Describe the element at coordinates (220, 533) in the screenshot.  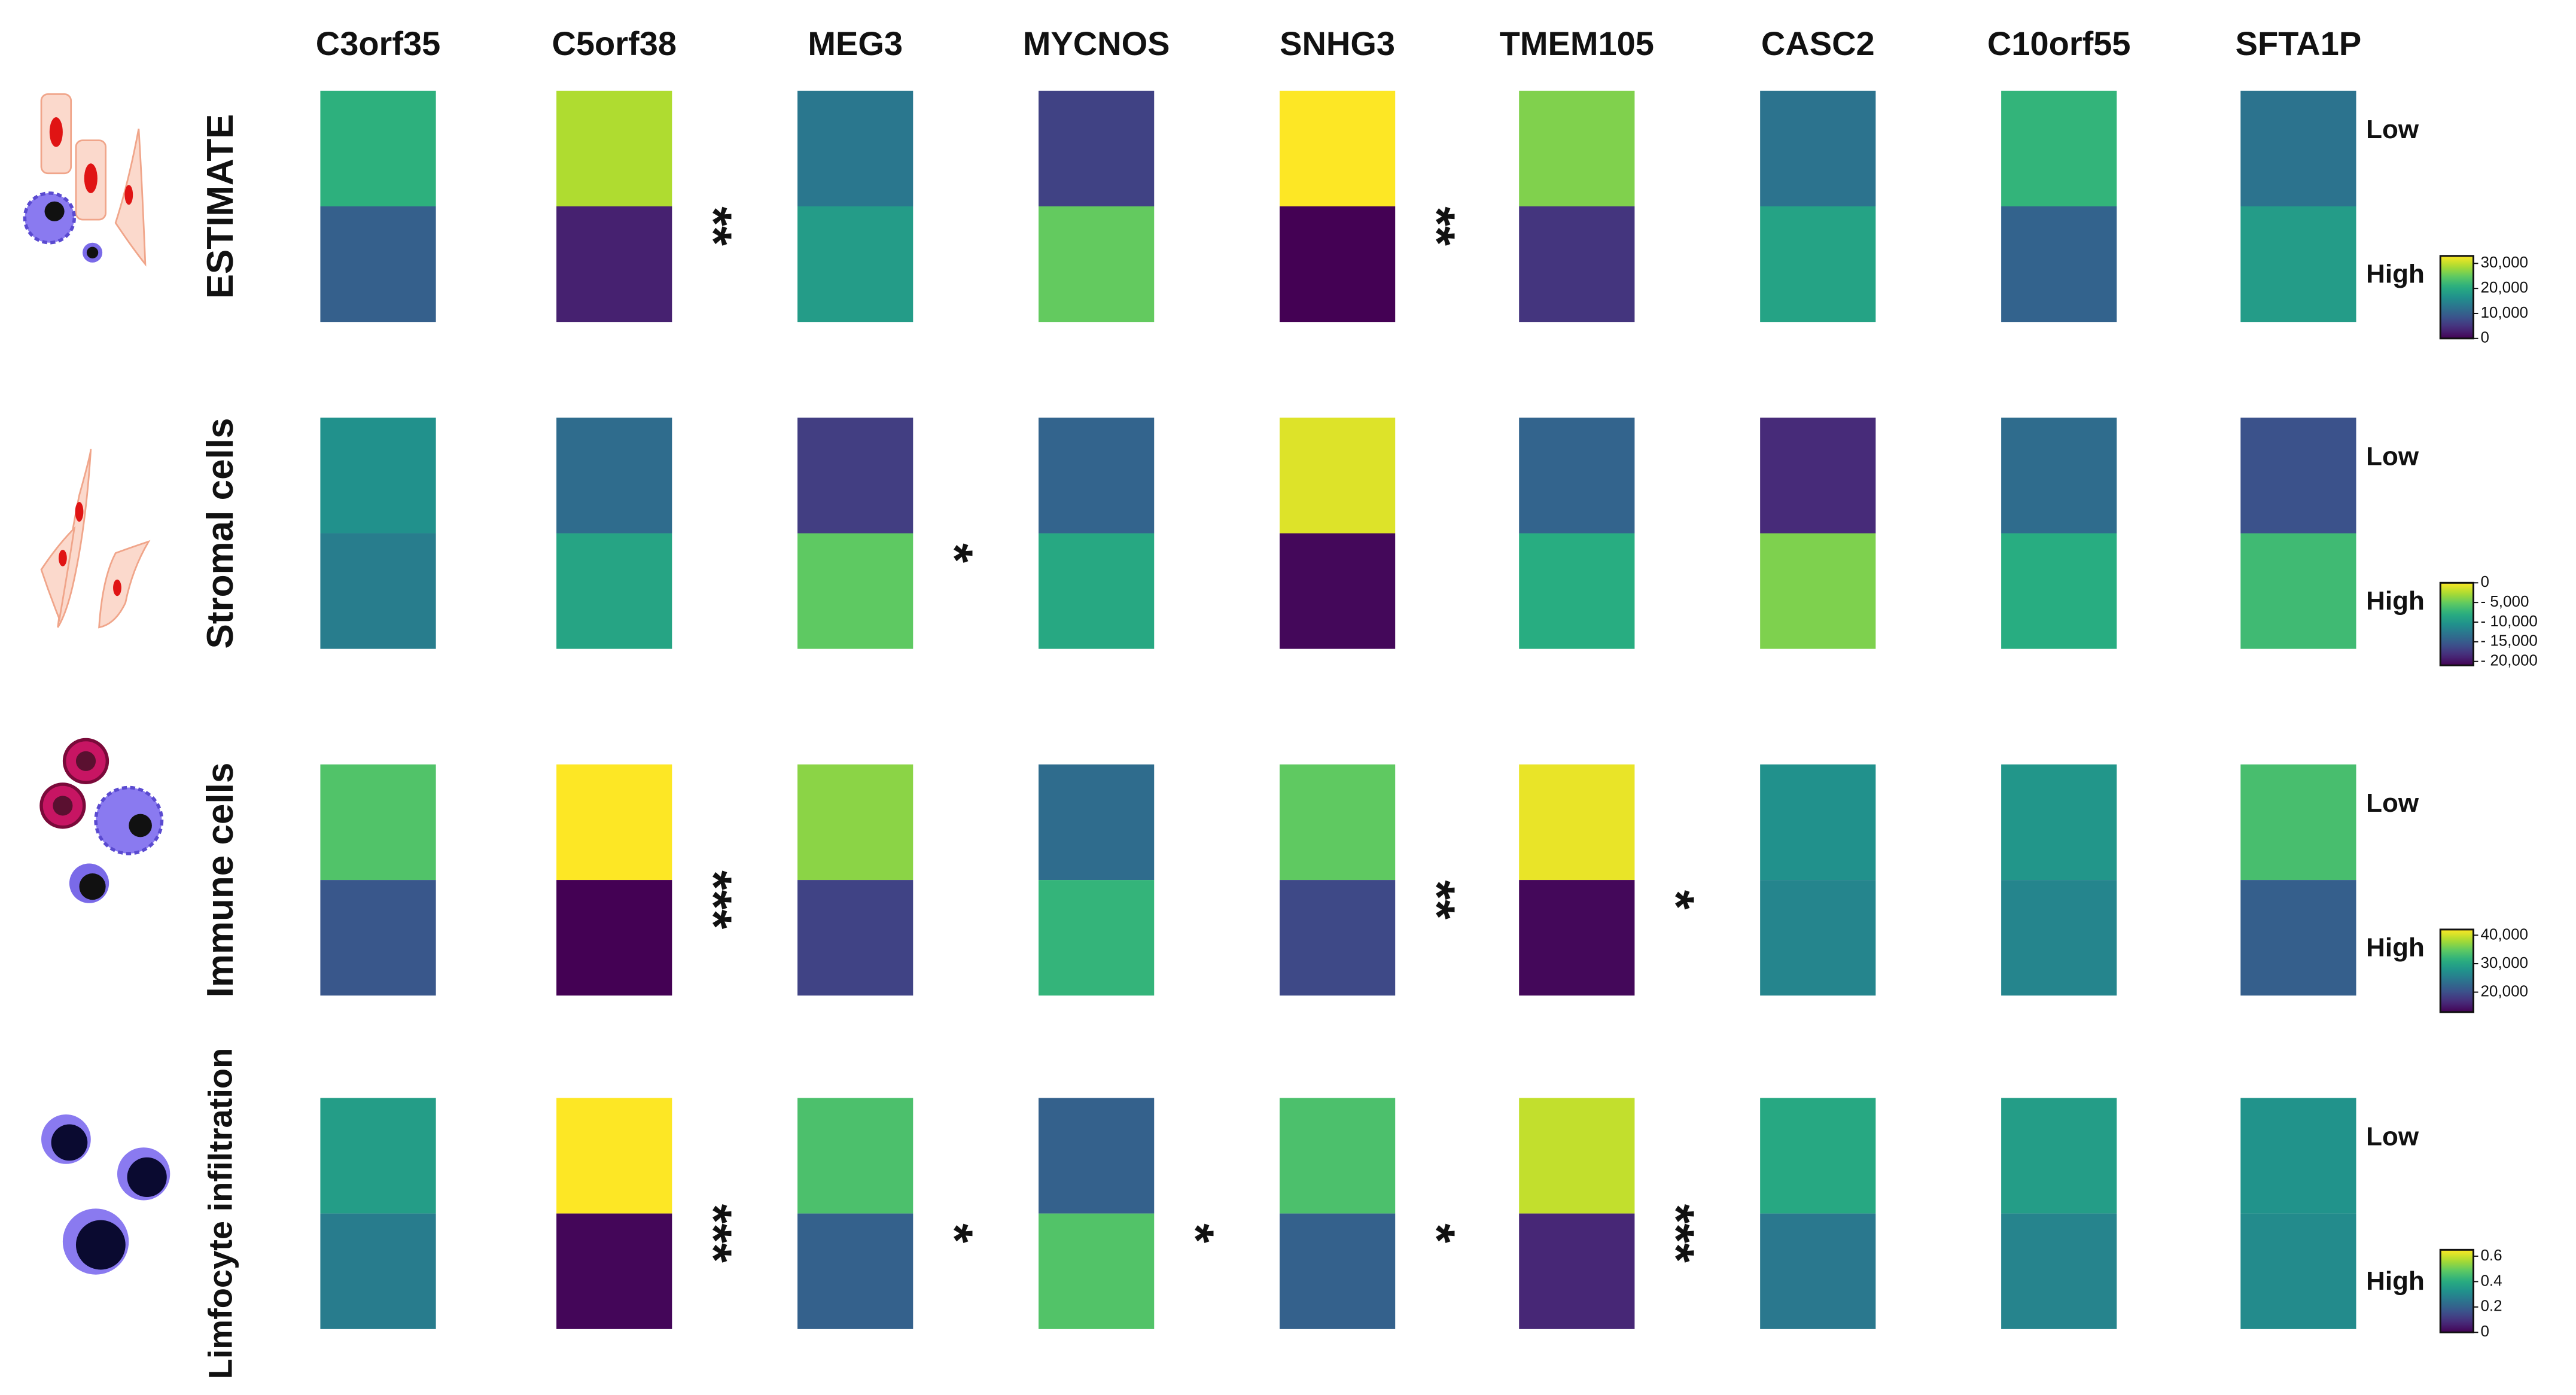
I see `row-label: Stromal cells` at that location.